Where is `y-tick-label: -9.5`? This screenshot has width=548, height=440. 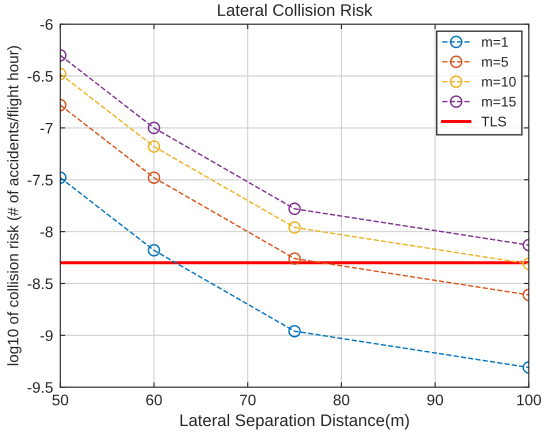 y-tick-label: -9.5 is located at coordinates (40, 387).